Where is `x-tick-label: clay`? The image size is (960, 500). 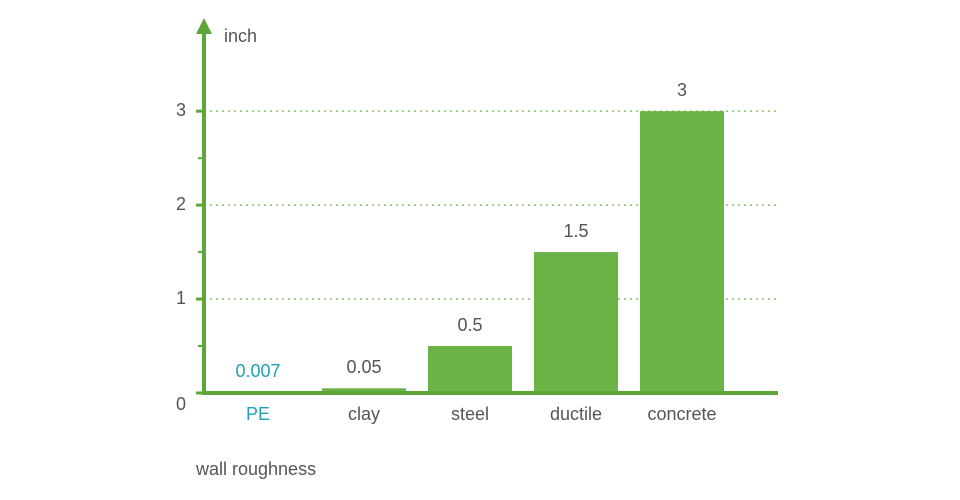
x-tick-label: clay is located at coordinates (364, 414).